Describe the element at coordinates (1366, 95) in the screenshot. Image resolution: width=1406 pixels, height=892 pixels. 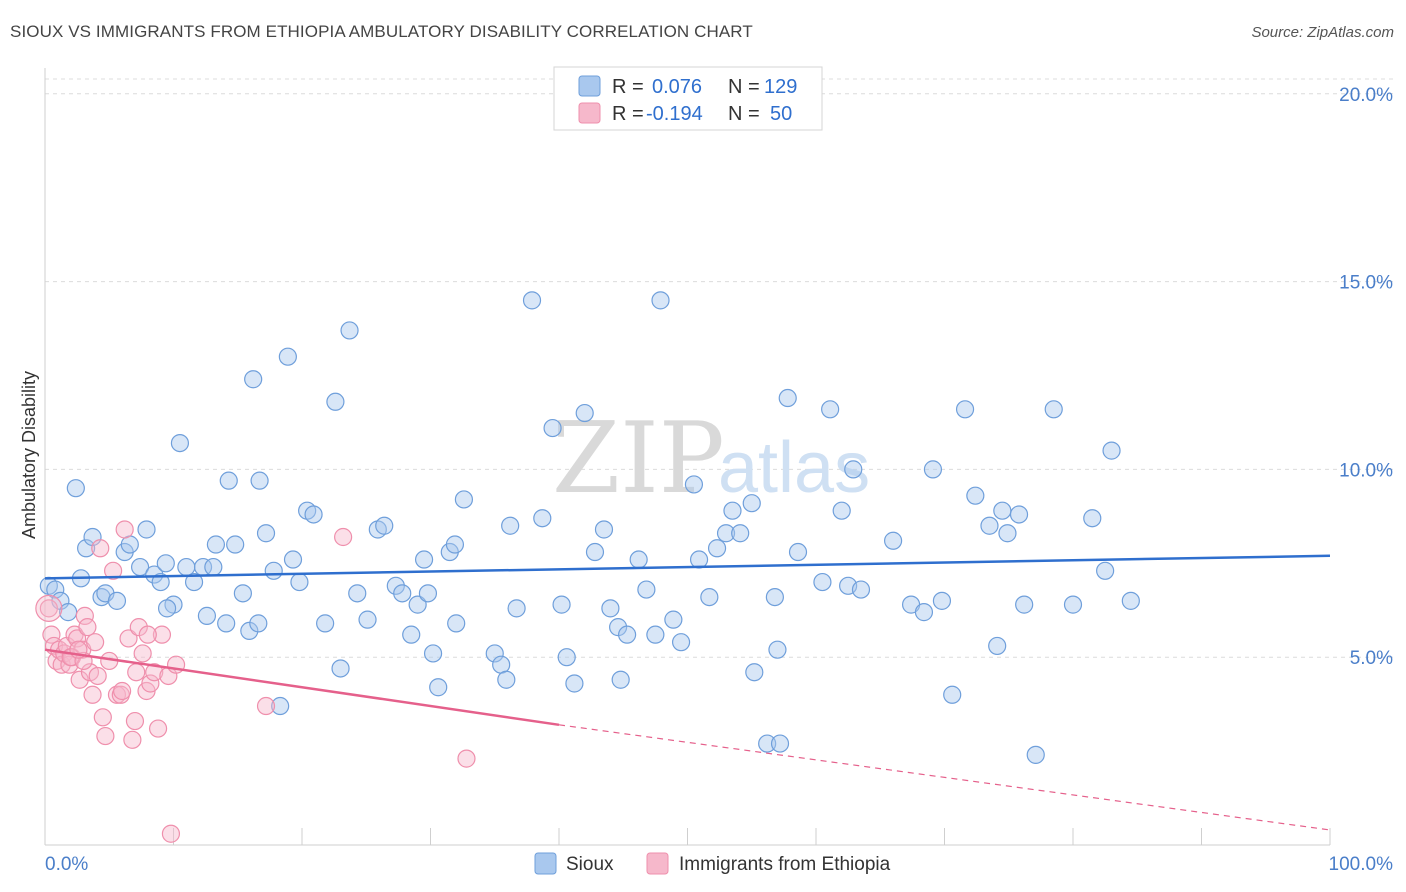
I see `y-tick-label: 20.0%` at that location.